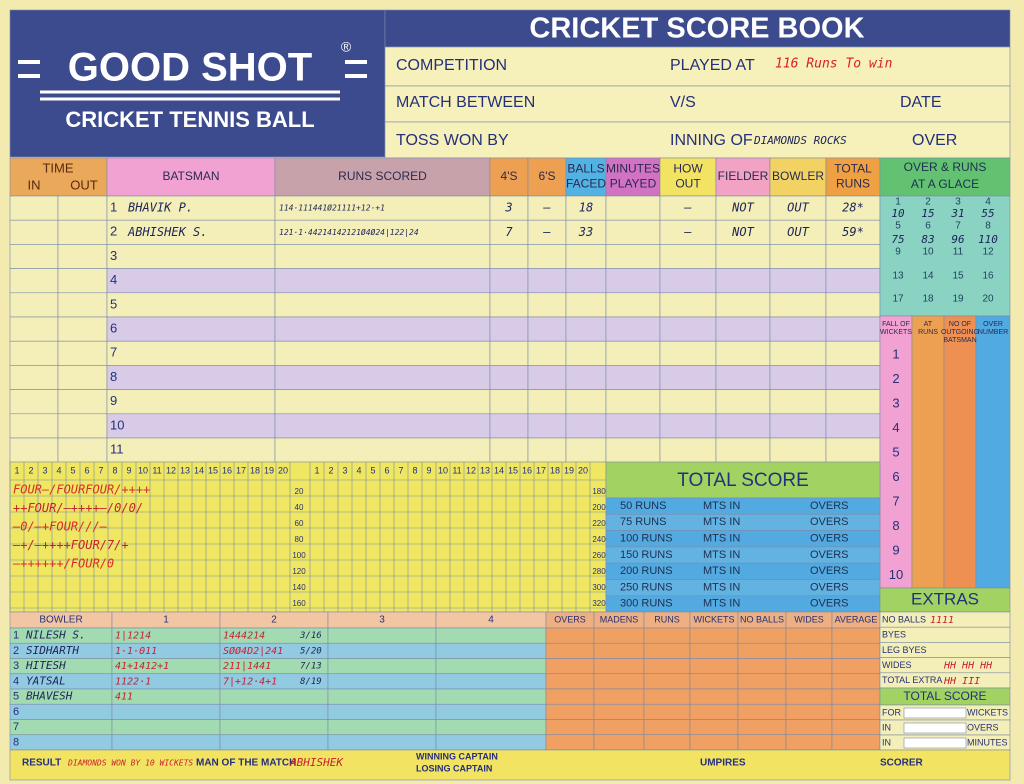  What do you see at coordinates (585, 169) in the screenshot?
I see `column-header: BALLS` at bounding box center [585, 169].